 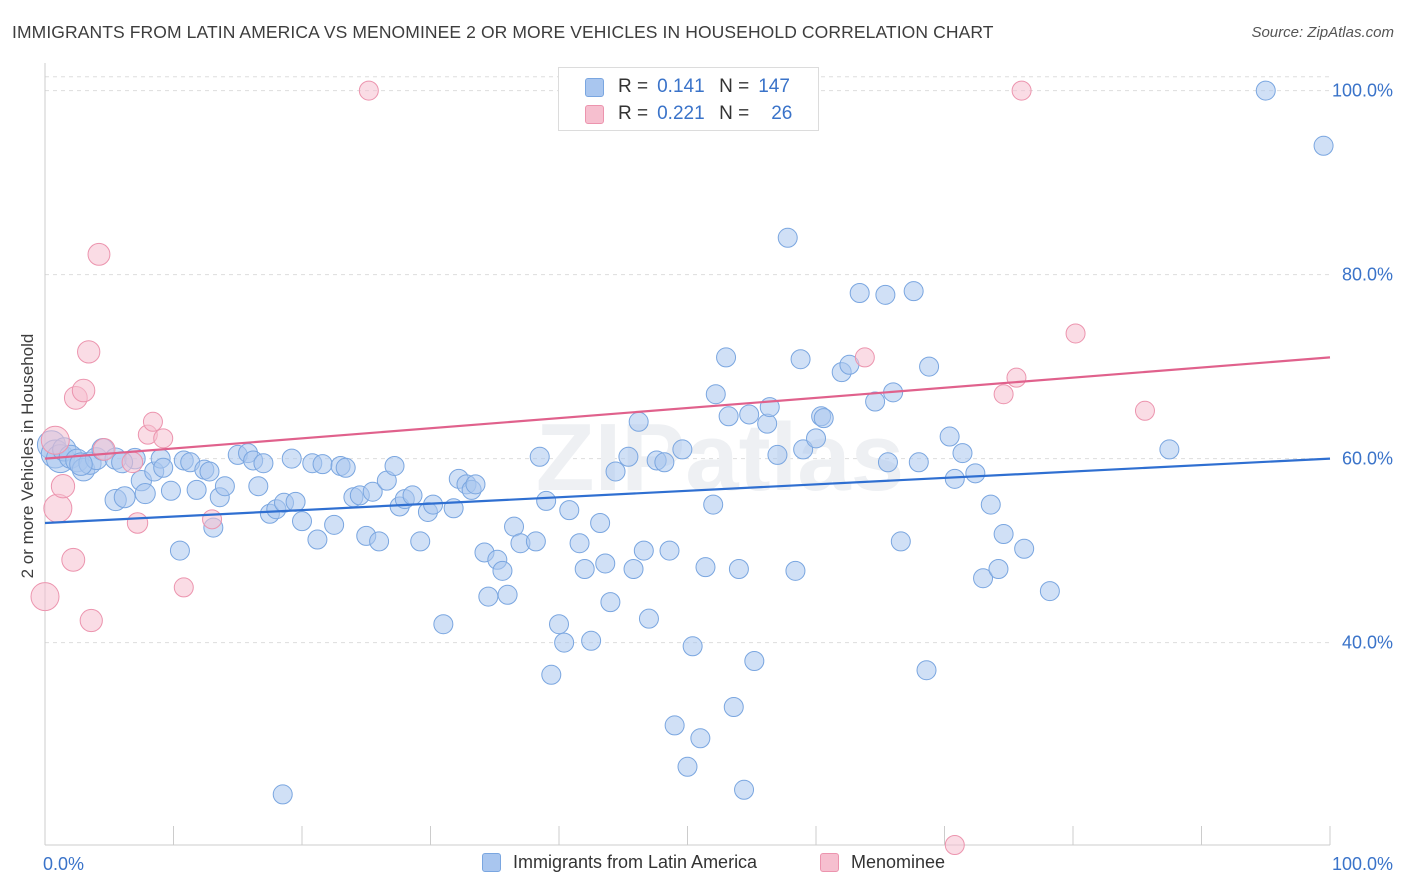 What do you see at coordinates (1362, 91) in the screenshot?
I see `y-tick-label: 100.0%` at bounding box center [1362, 91].